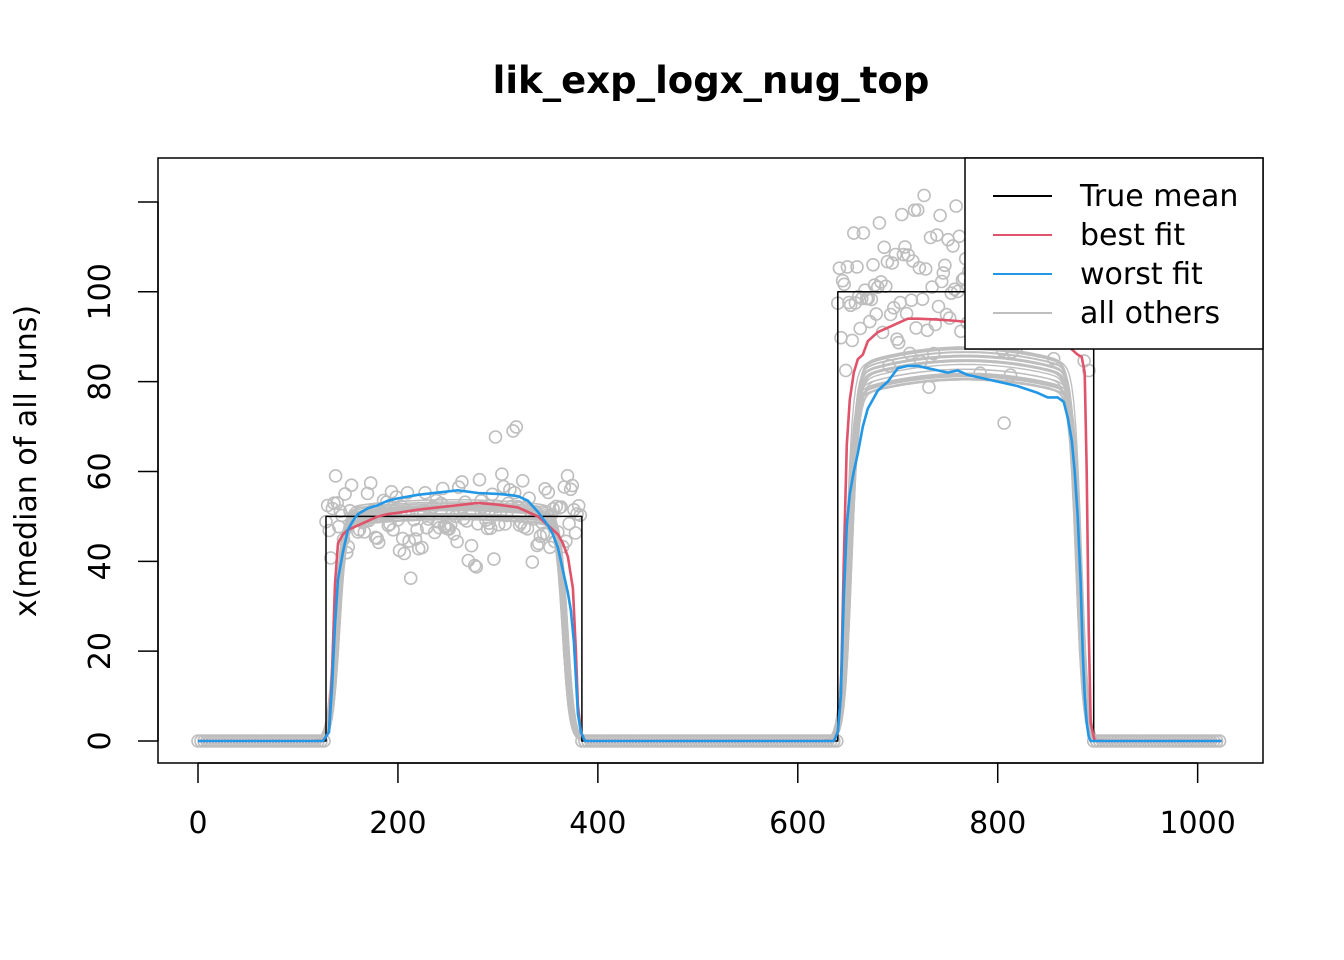  I want to click on x-tick-label: 600, so click(797, 823).